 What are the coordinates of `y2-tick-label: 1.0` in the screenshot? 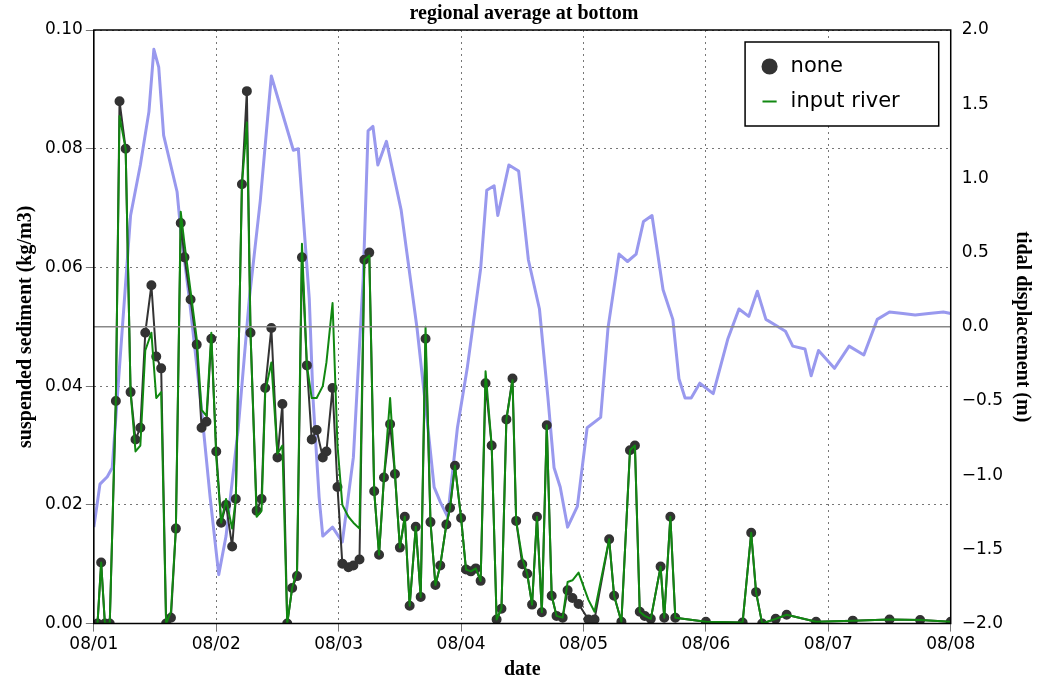 It's located at (975, 176).